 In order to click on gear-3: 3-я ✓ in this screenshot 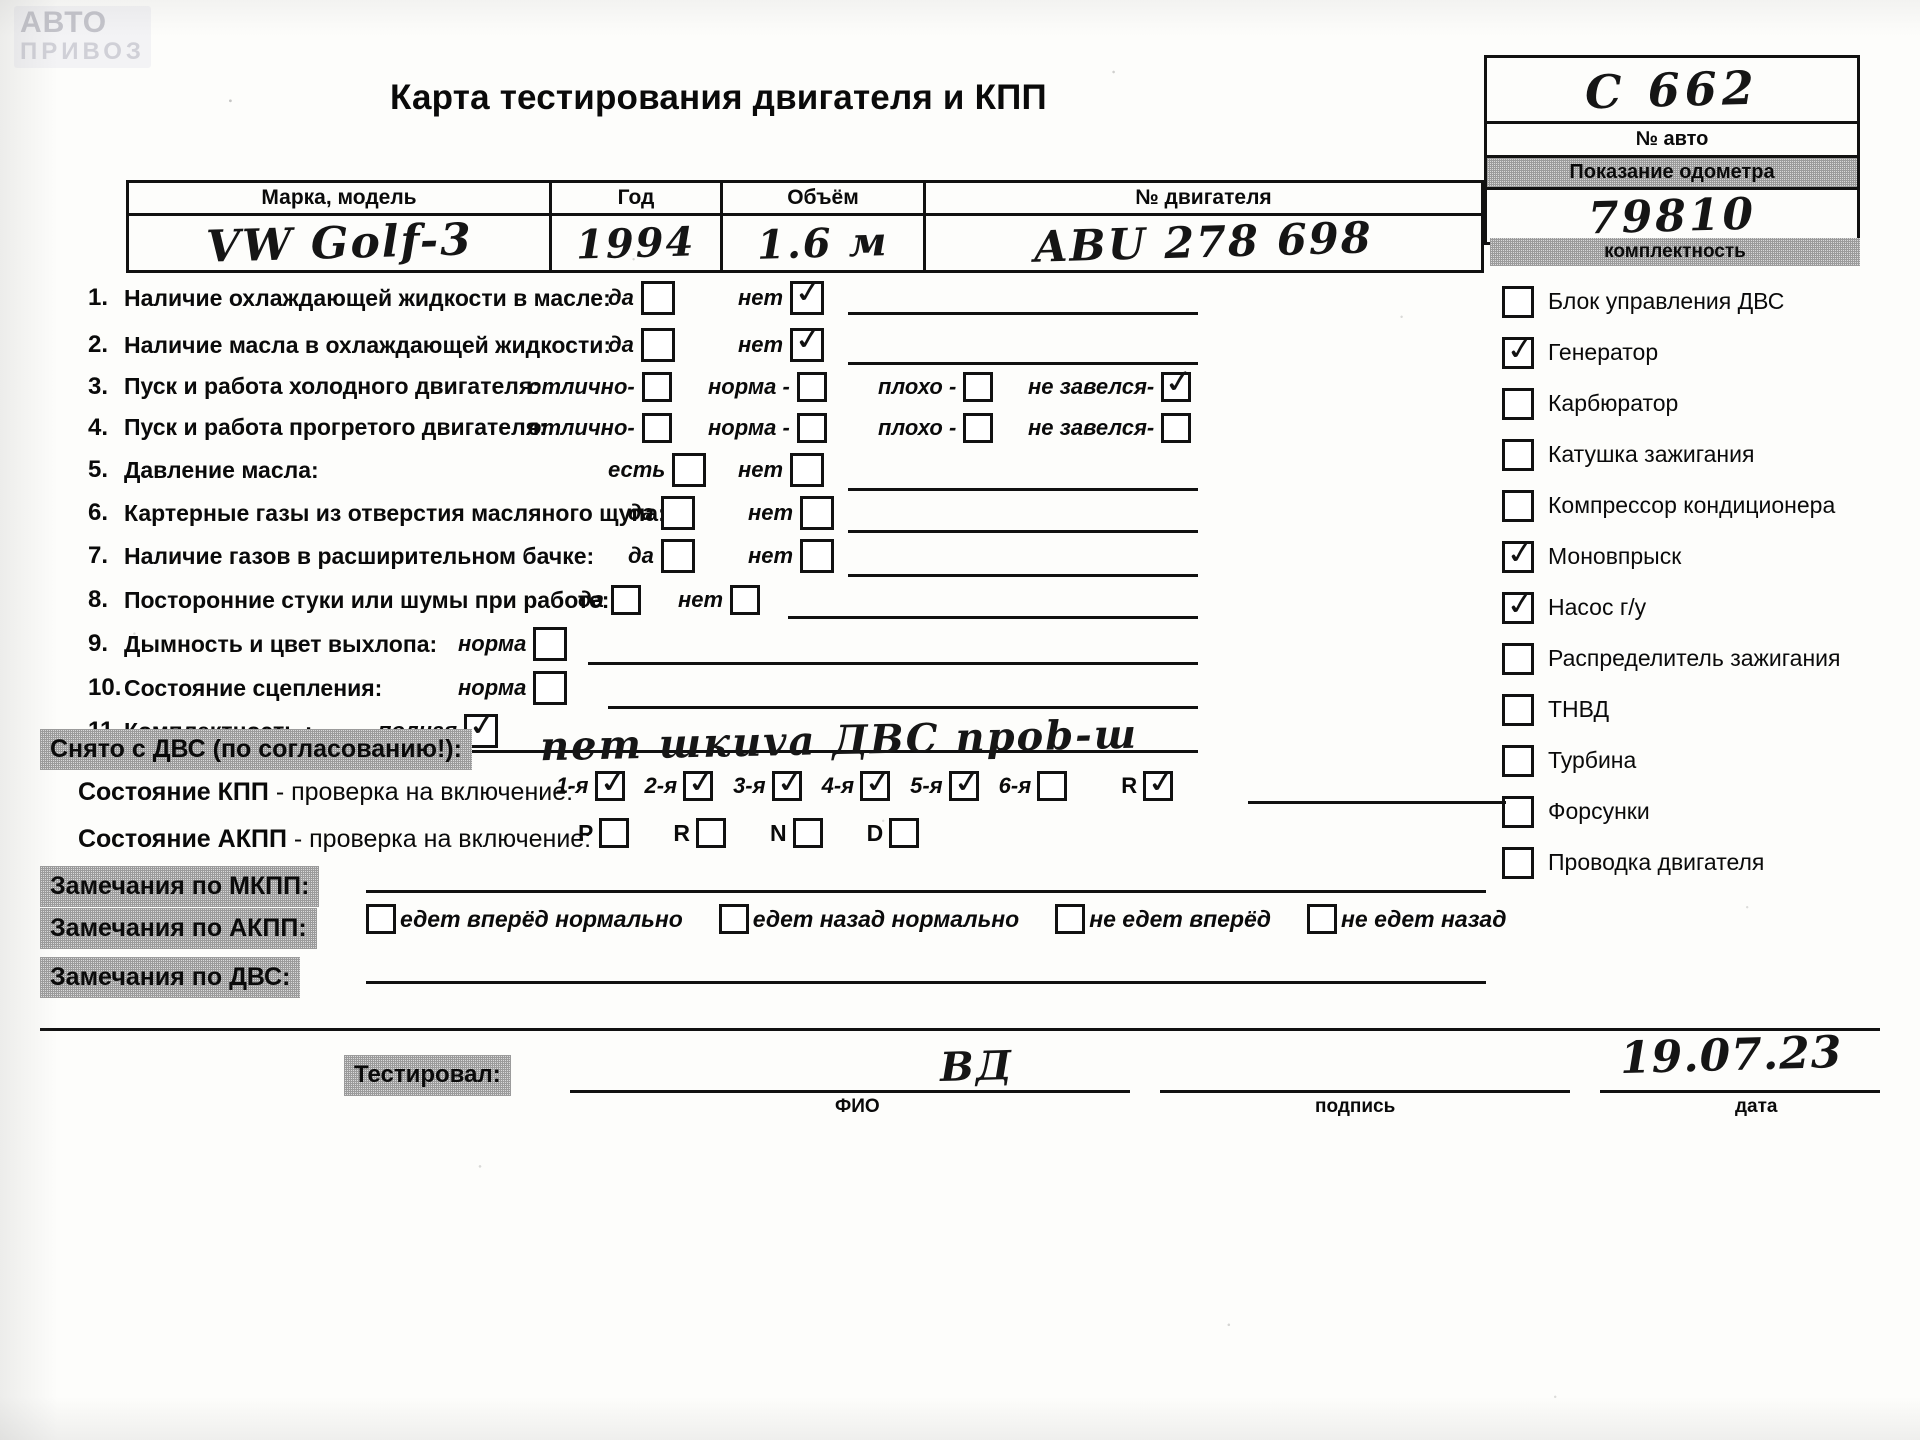, I will do `click(771, 782)`.